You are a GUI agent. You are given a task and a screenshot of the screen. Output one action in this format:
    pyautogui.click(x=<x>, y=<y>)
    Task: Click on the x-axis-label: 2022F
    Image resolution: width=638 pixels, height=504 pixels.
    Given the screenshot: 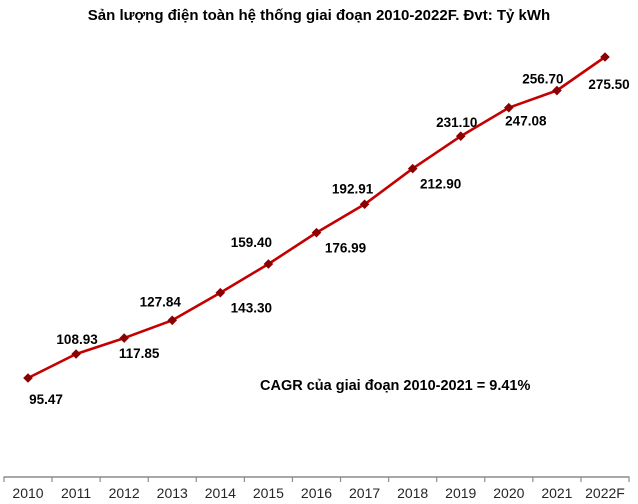 What is the action you would take?
    pyautogui.click(x=605, y=493)
    